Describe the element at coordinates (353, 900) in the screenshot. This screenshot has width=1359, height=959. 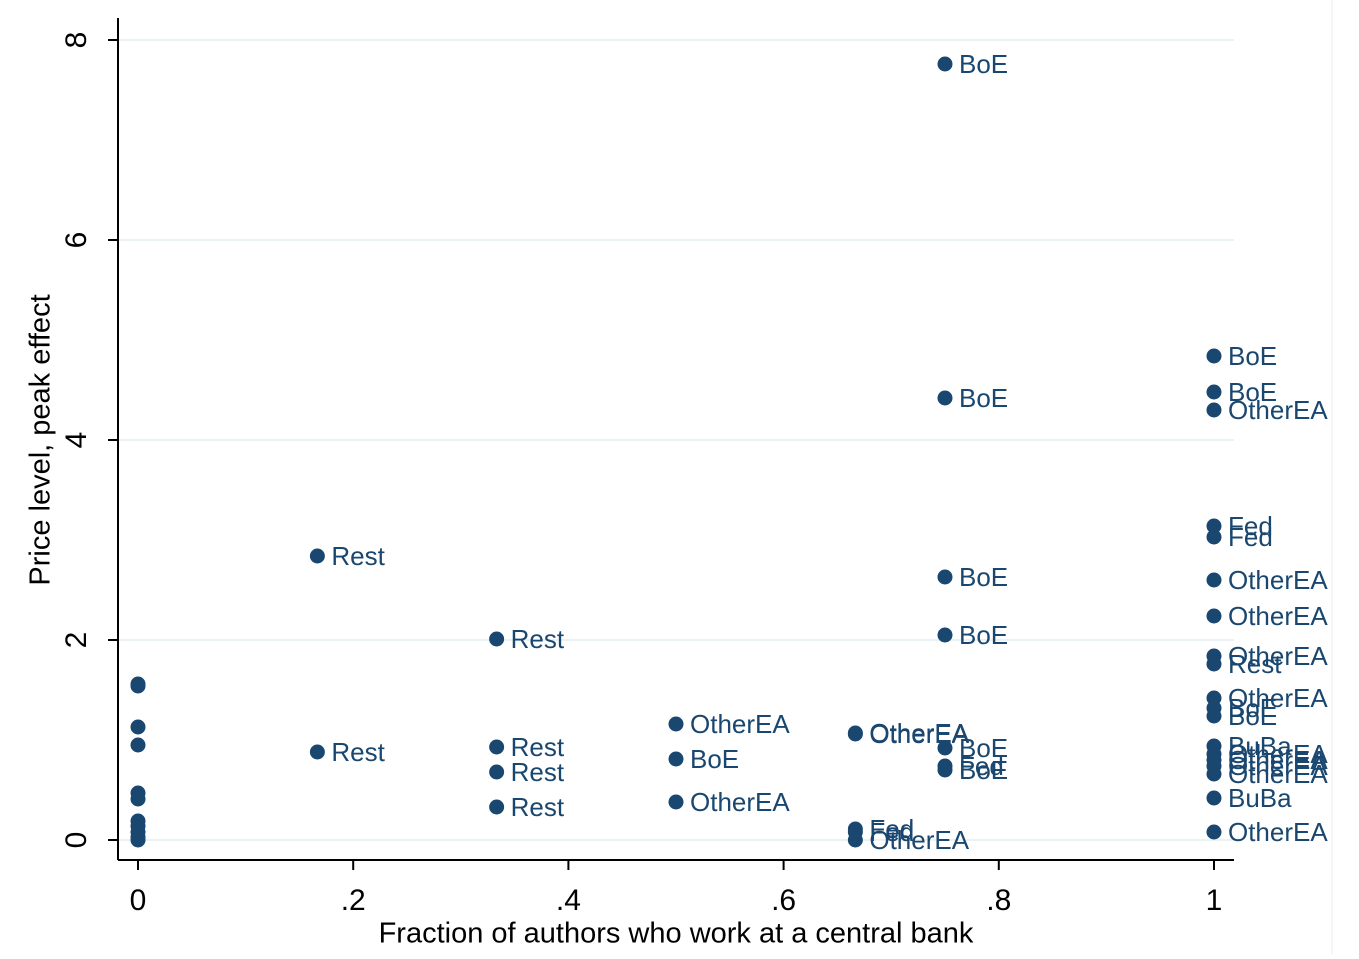
I see `x-tick-label: .2` at that location.